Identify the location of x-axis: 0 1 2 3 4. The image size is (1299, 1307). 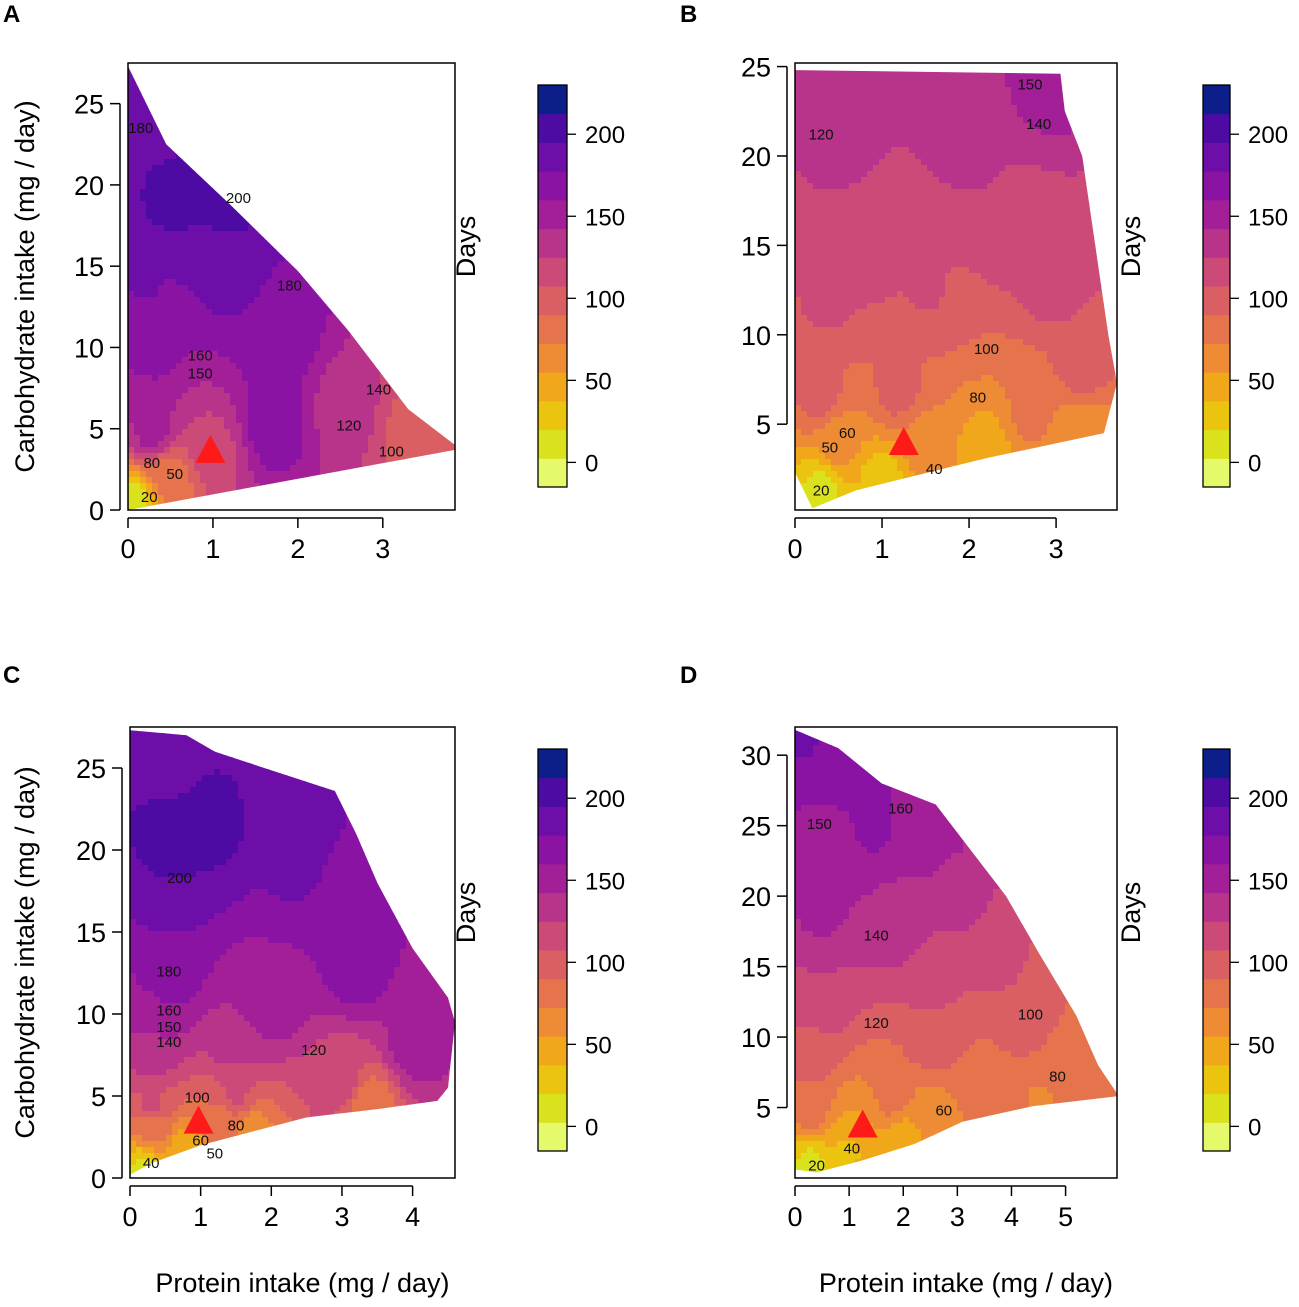
(271, 1208).